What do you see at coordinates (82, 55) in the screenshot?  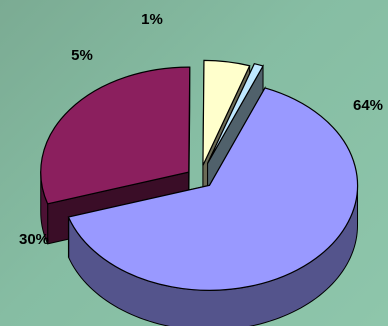 I see `slice-label-3: 5%` at bounding box center [82, 55].